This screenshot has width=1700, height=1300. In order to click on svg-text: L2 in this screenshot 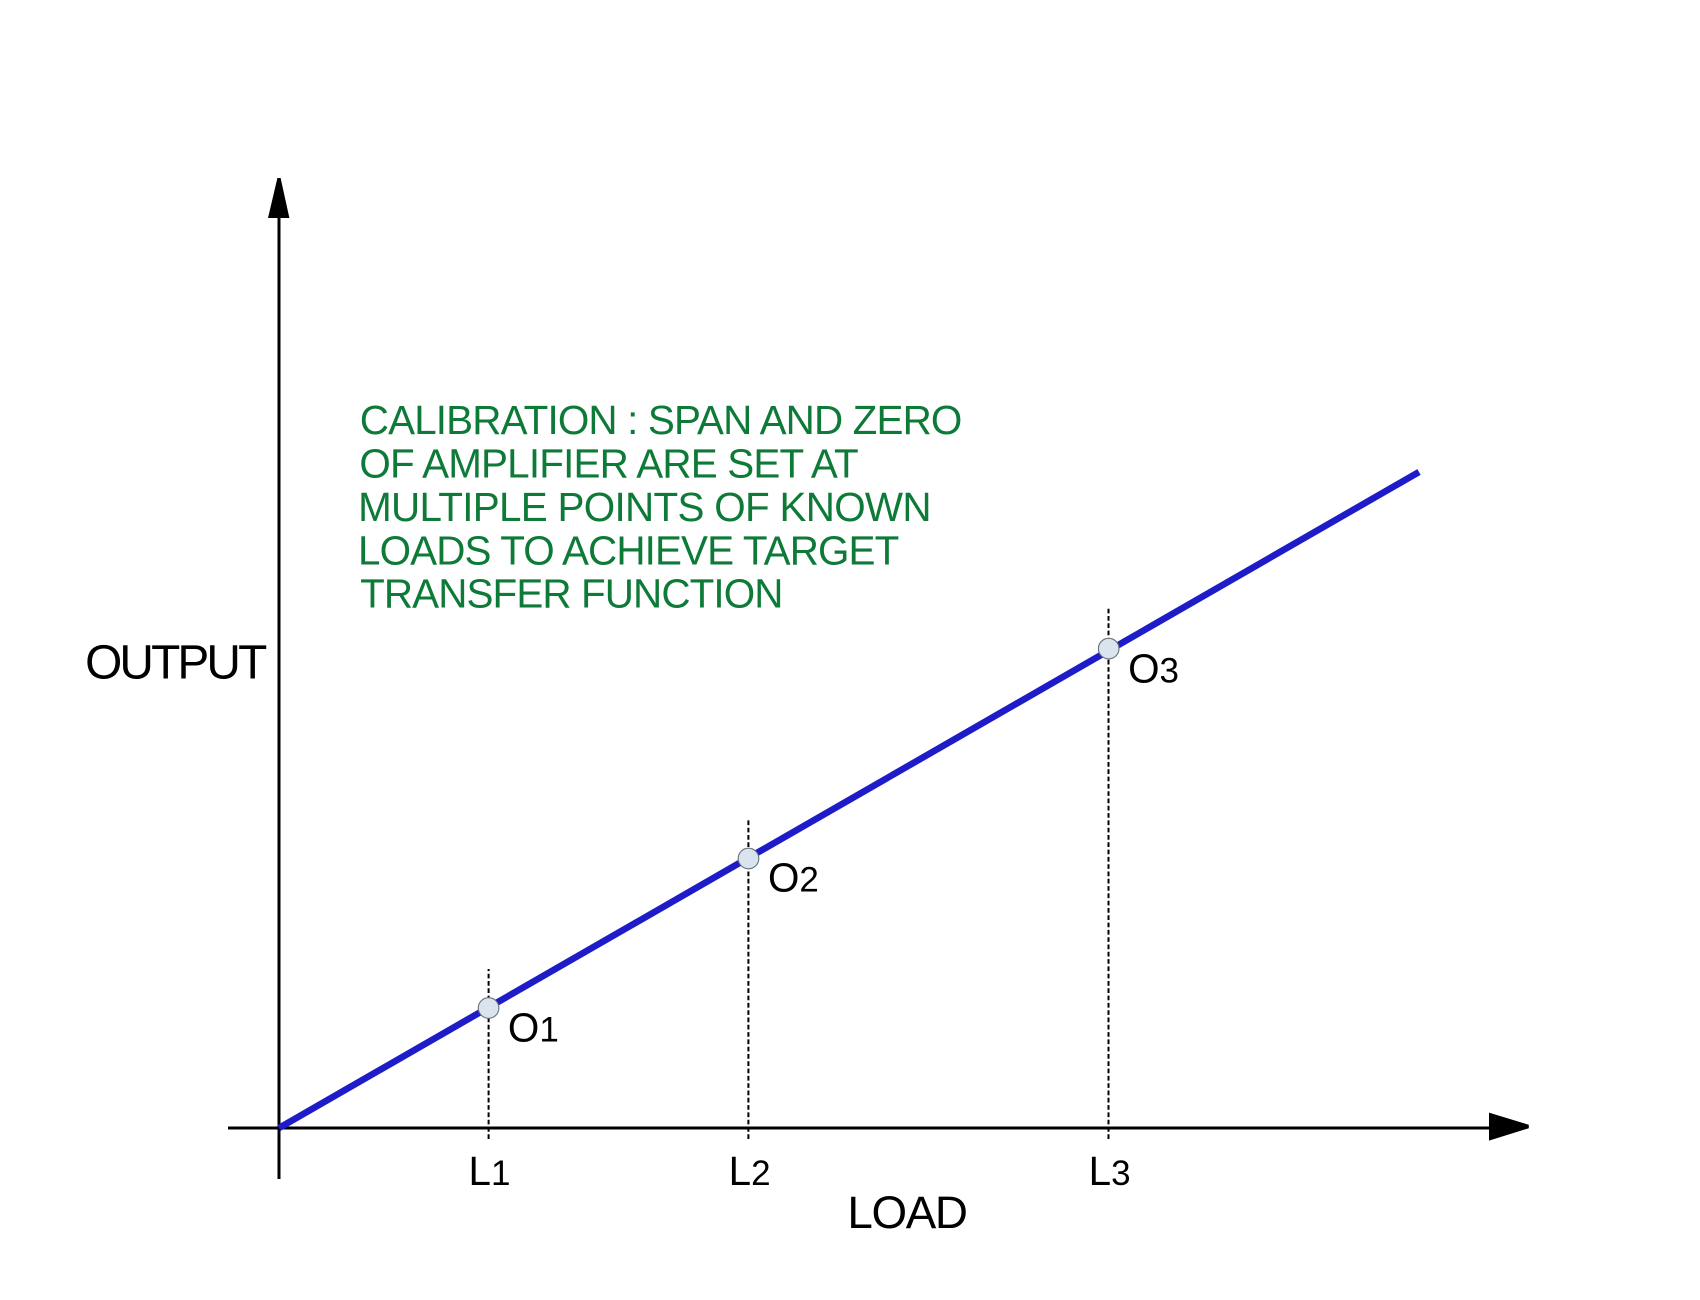, I will do `click(750, 1171)`.